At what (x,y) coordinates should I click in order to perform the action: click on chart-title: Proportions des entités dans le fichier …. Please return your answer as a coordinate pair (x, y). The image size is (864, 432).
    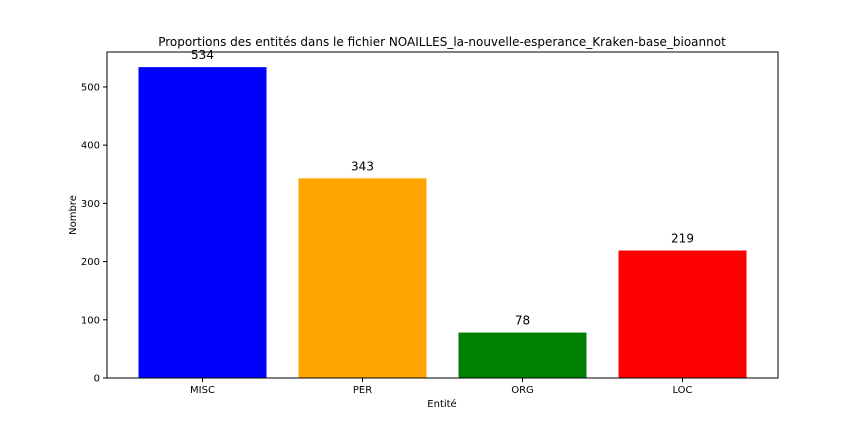
    Looking at the image, I should click on (442, 42).